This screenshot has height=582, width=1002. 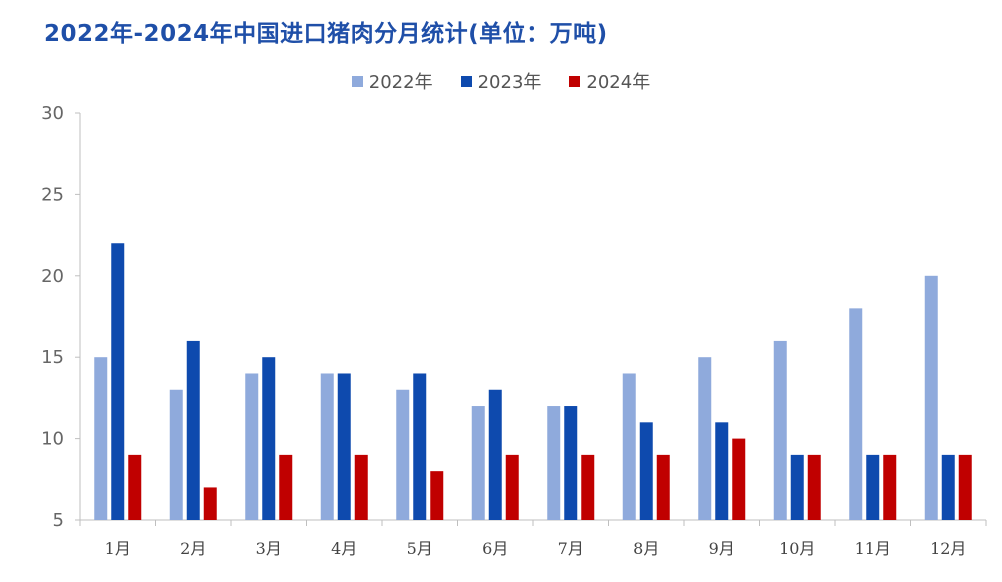 I want to click on legend-item: 2022年, so click(x=392, y=81).